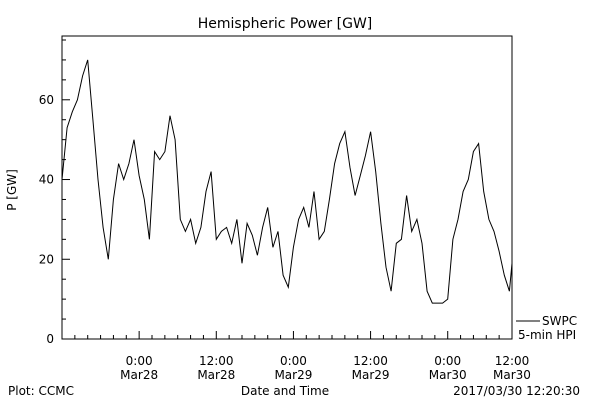 The width and height of the screenshot is (600, 400). I want to click on legend-label-swpc: SWPC, so click(559, 321).